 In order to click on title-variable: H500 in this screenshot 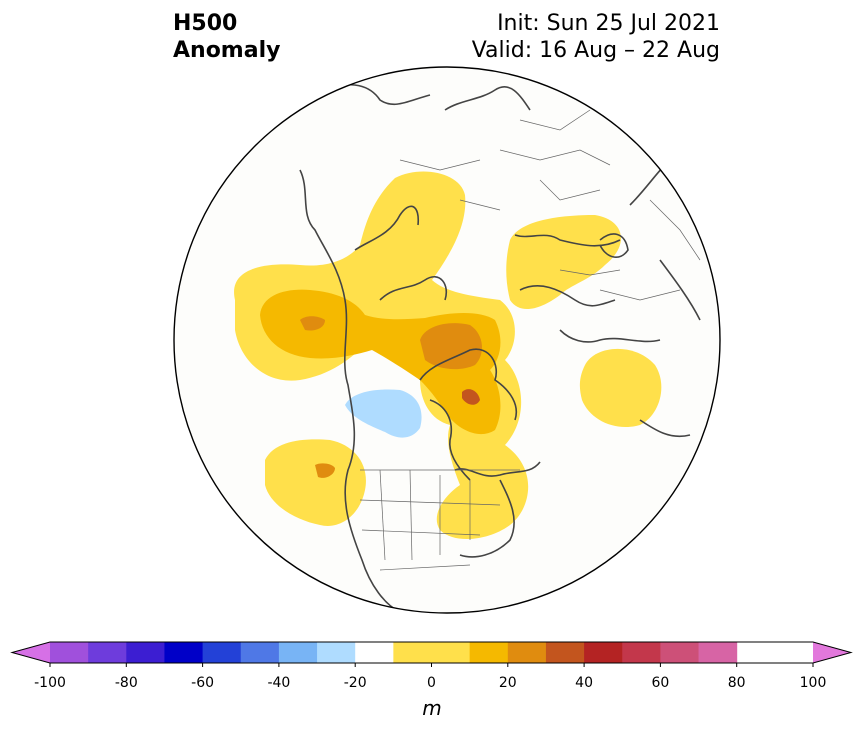, I will do `click(205, 23)`.